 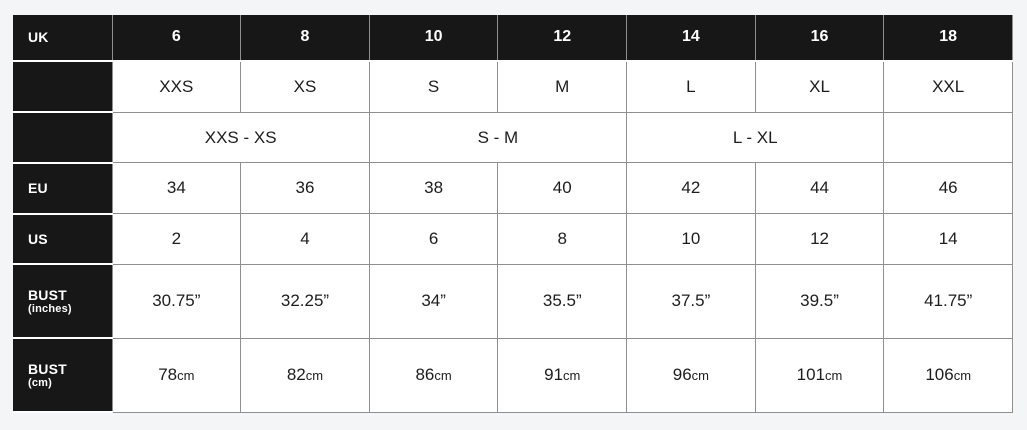 What do you see at coordinates (562, 38) in the screenshot?
I see `uk-size-header-cell: 12` at bounding box center [562, 38].